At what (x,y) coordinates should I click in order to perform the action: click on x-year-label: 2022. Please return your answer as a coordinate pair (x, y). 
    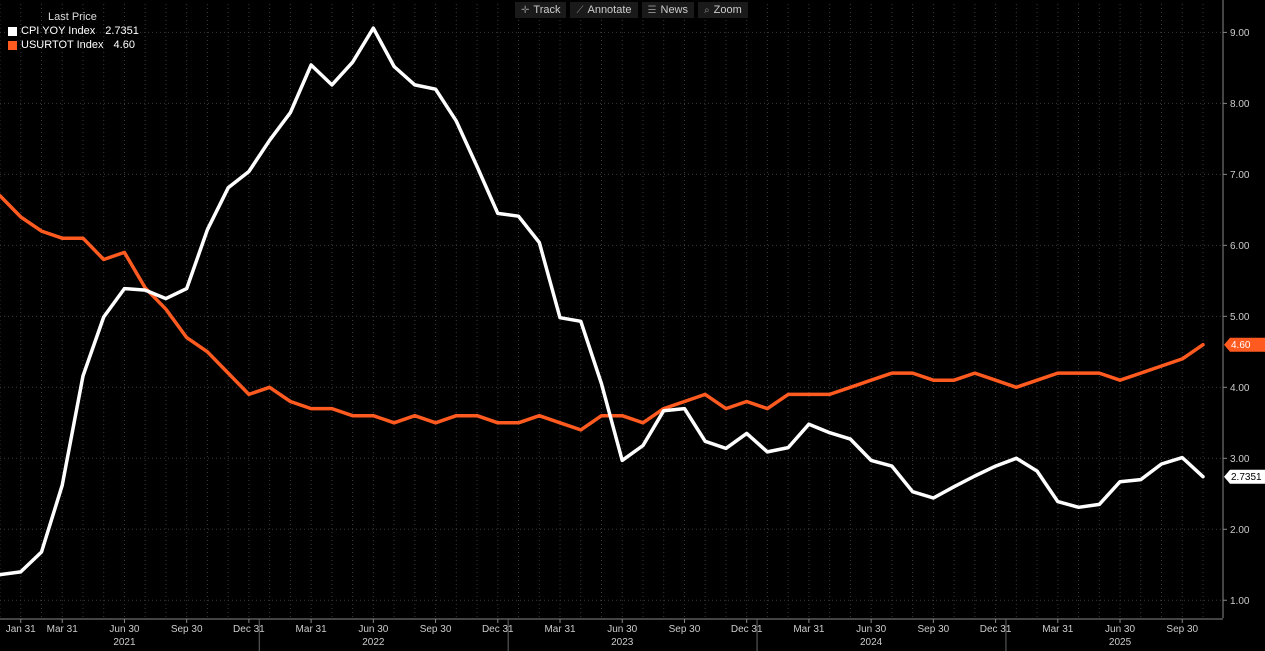
    Looking at the image, I should click on (373, 642).